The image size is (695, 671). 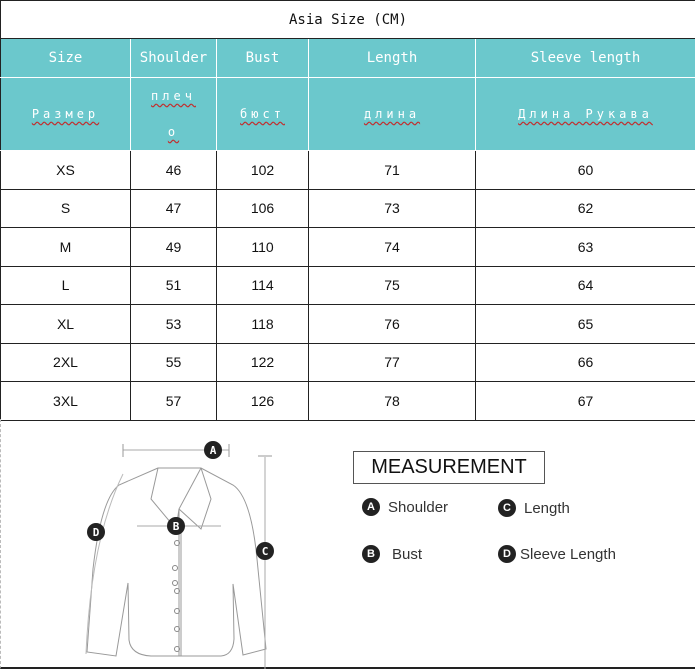 What do you see at coordinates (265, 551) in the screenshot?
I see `diagram-letter-c: C` at bounding box center [265, 551].